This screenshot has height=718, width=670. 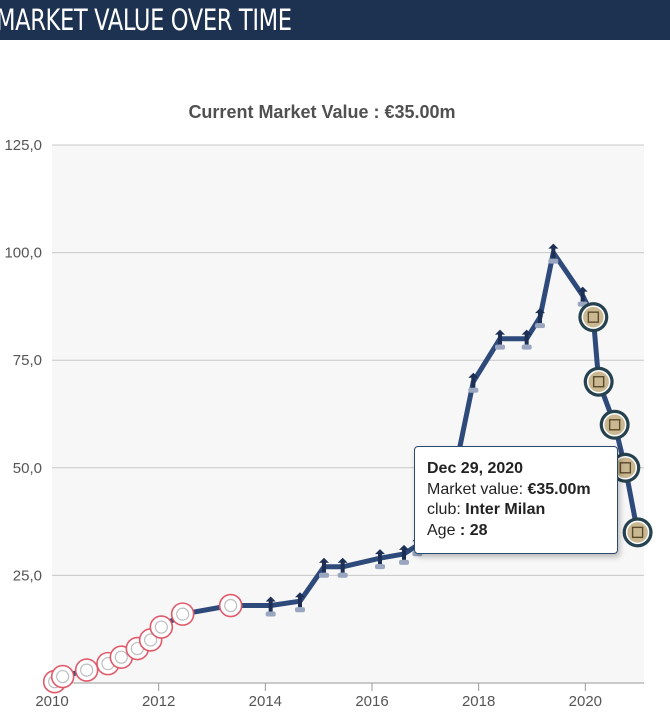 What do you see at coordinates (27, 468) in the screenshot?
I see `y-tick-label: 50,0` at bounding box center [27, 468].